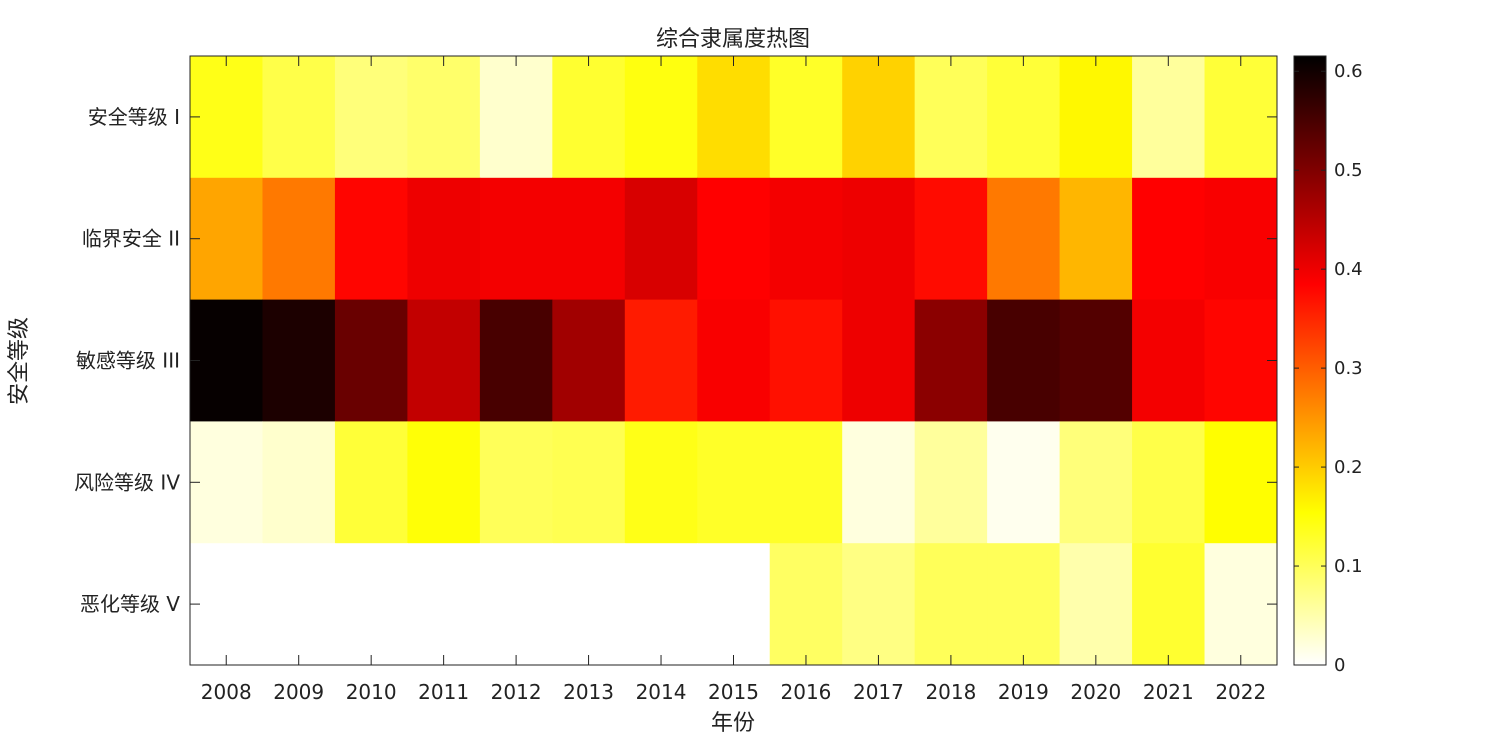  I want to click on colorbar-tick-label: 0, so click(1339, 665).